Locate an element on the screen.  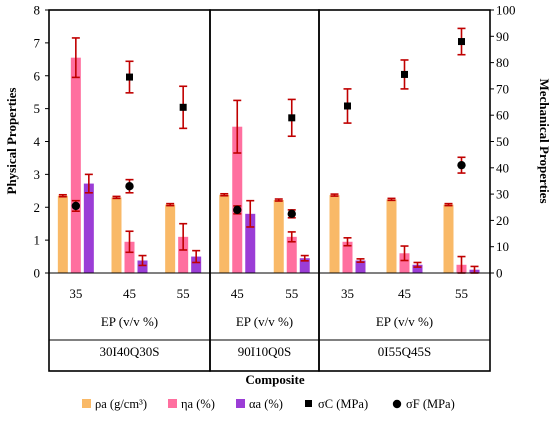
legend-label-alpha: αa (%) is located at coordinates (266, 404).